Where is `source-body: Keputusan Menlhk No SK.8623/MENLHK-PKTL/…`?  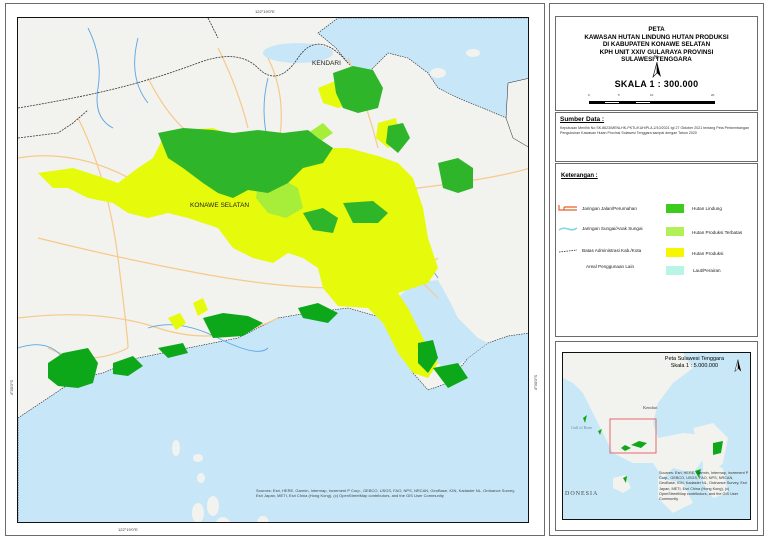
source-body: Keputusan Menlhk No SK.8623/MENLHK-PKTL/… is located at coordinates (654, 130).